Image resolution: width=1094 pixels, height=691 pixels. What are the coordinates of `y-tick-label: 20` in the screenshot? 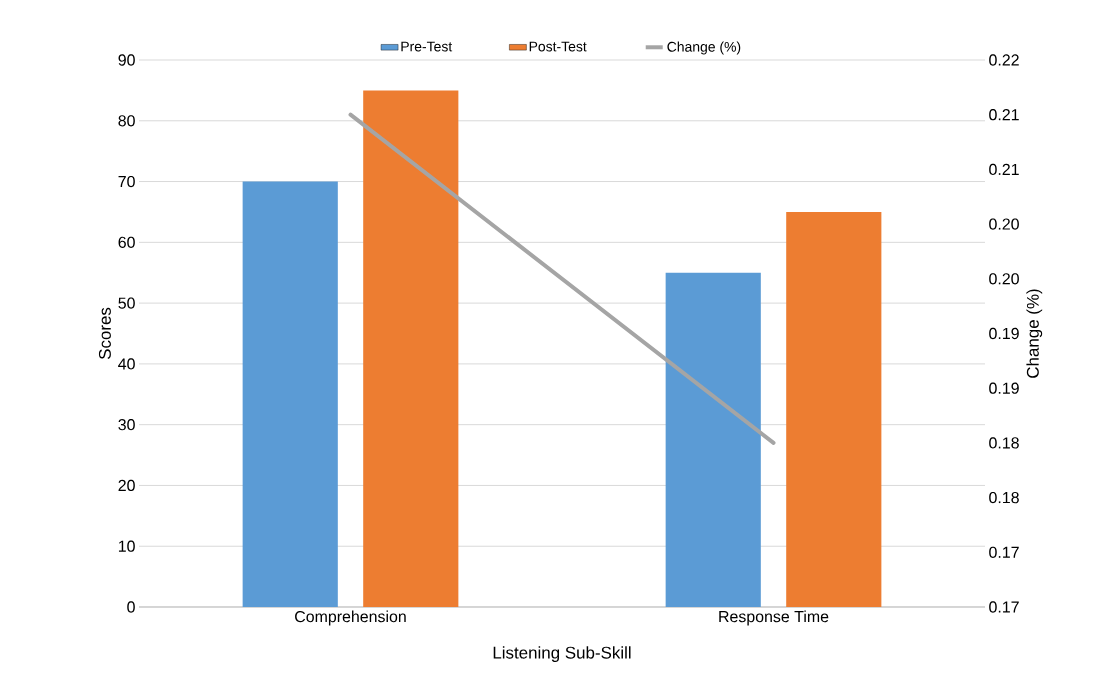 It's located at (126, 485).